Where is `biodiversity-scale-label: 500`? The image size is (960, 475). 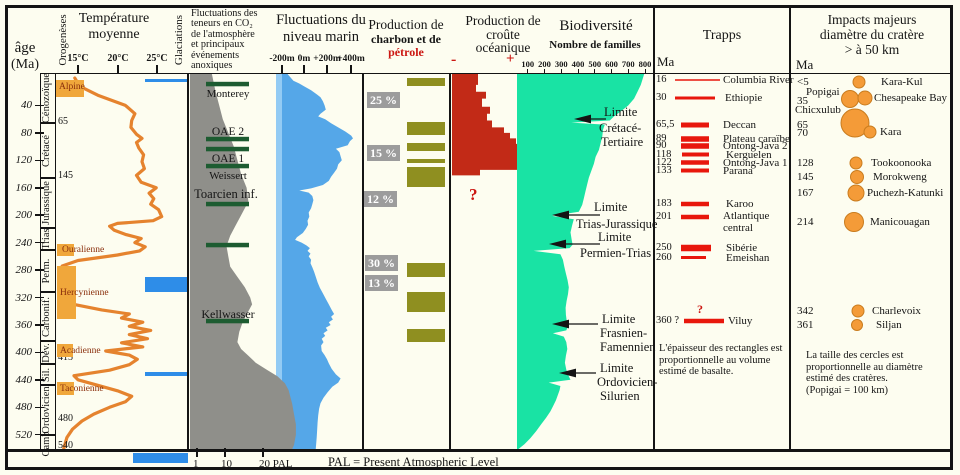 biodiversity-scale-label: 500 is located at coordinates (595, 64).